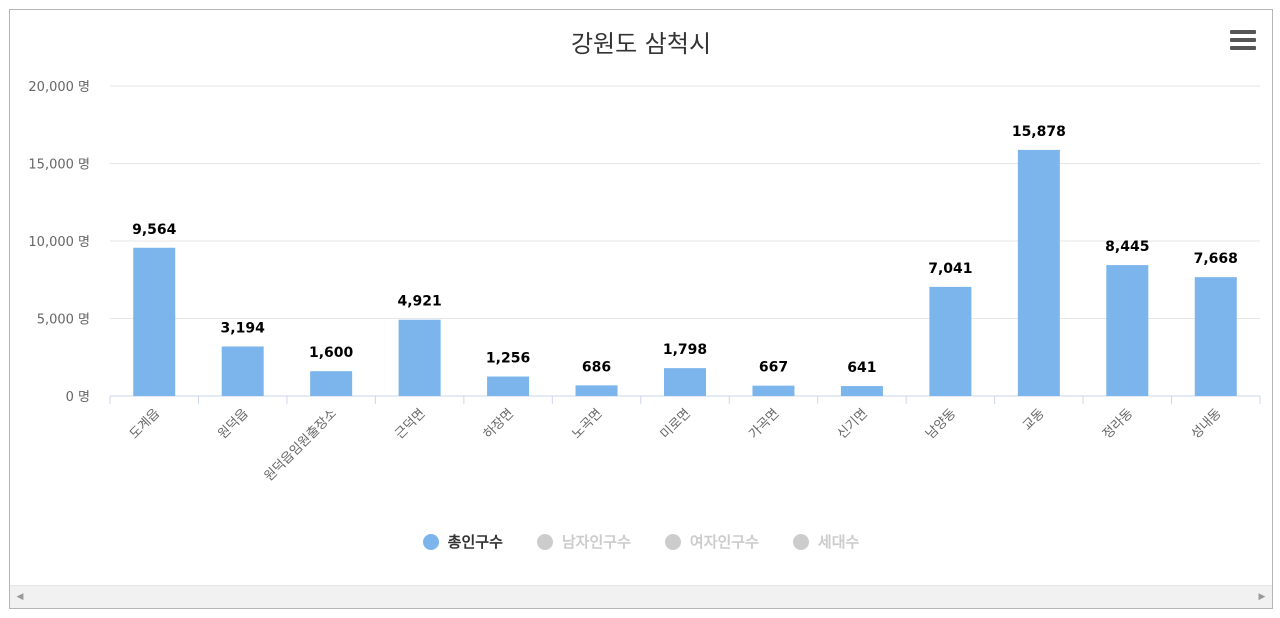  Describe the element at coordinates (1039, 132) in the screenshot. I see `data-label: 15,878` at that location.